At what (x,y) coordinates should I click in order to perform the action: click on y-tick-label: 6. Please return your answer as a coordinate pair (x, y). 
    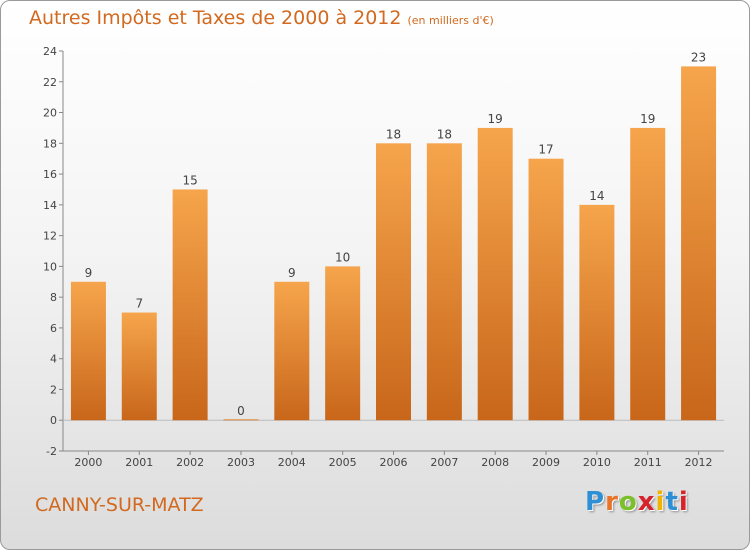
    Looking at the image, I should click on (53, 328).